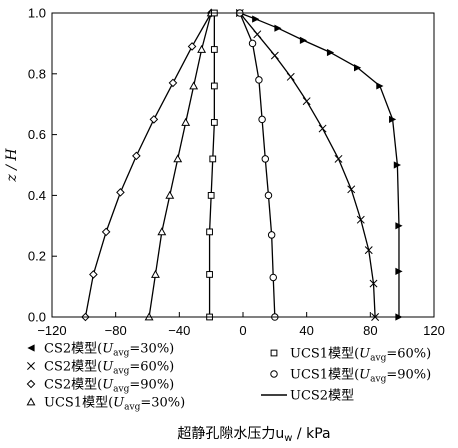 Image resolution: width=458 pixels, height=448 pixels. I want to click on legend-item: CS2模型(Uavg=60%), so click(100, 368).